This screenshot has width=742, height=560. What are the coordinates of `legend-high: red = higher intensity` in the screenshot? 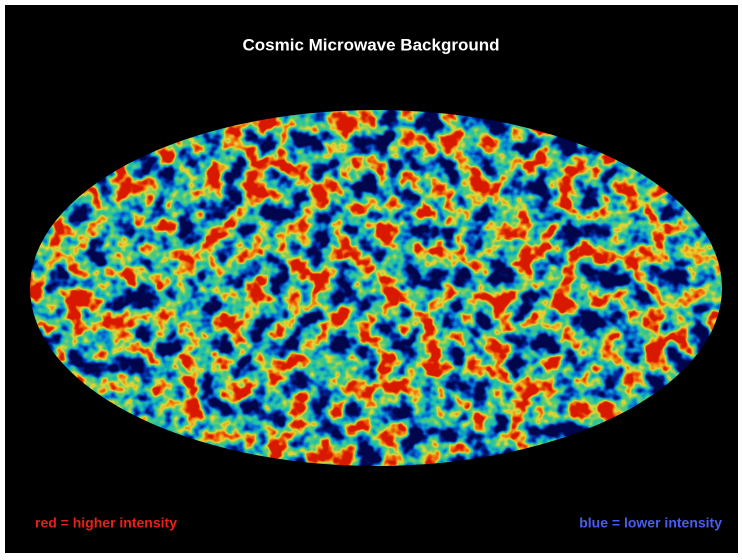 It's located at (106, 523).